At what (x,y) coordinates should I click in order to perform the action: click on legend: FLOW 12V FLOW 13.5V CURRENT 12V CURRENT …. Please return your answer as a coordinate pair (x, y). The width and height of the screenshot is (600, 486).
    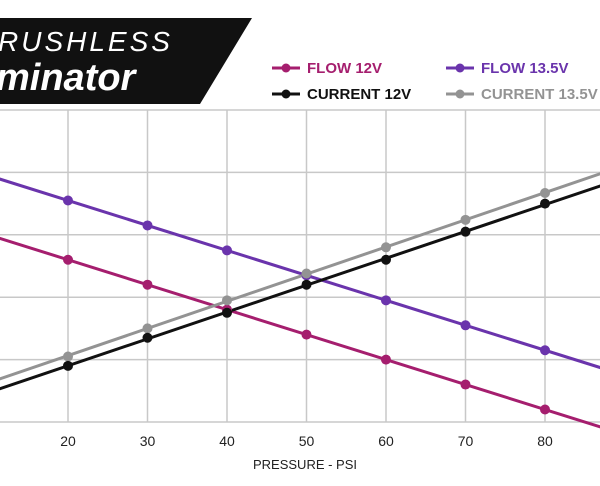
    Looking at the image, I should click on (435, 81).